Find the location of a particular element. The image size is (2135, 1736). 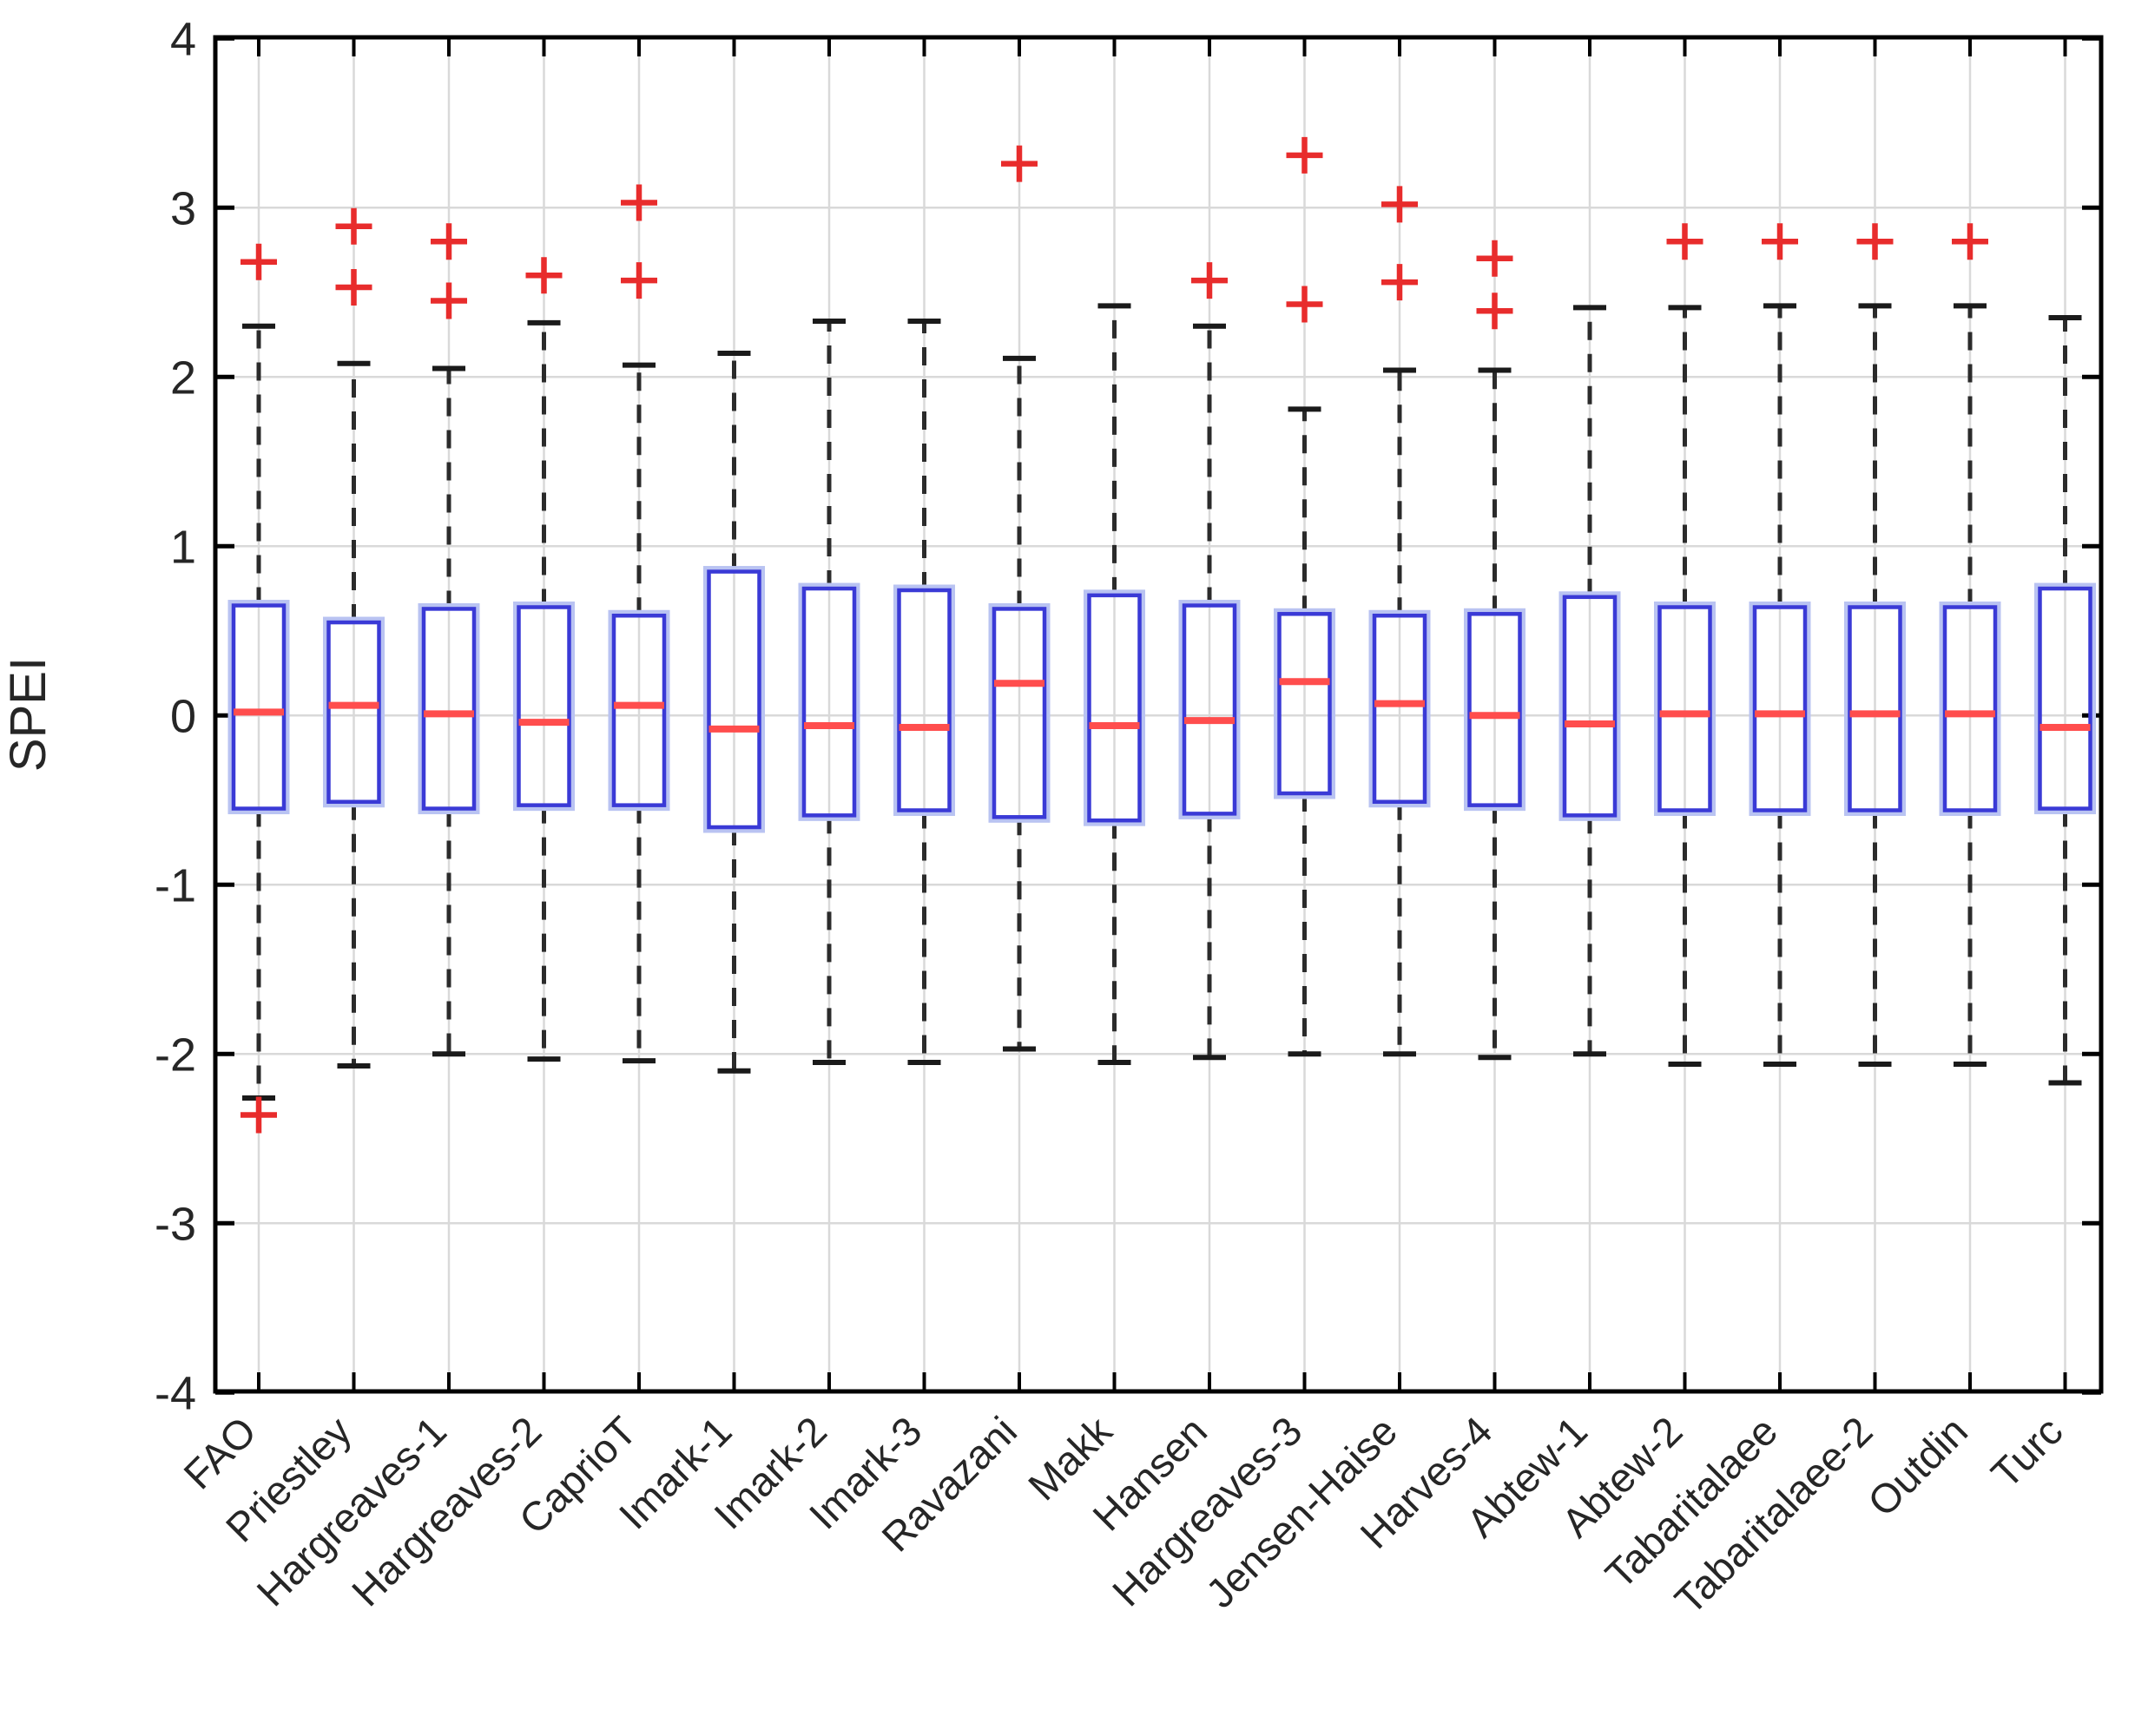

y-tick-label: 1 is located at coordinates (183, 547).